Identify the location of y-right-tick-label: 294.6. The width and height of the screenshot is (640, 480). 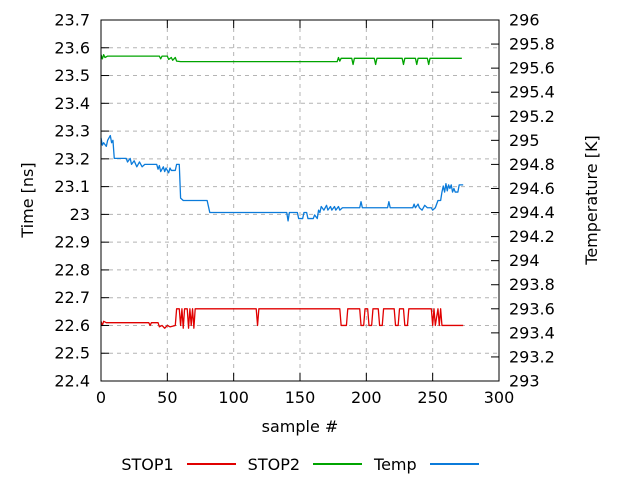
(532, 188).